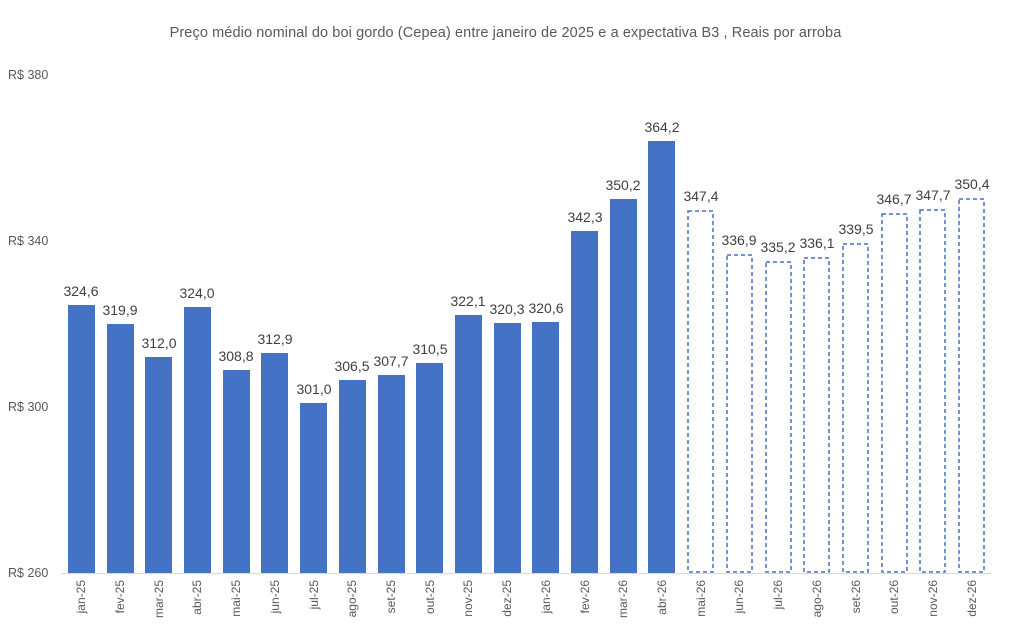 The image size is (1011, 629). Describe the element at coordinates (778, 595) in the screenshot. I see `x-axis-label-jul-26: jul-26` at that location.